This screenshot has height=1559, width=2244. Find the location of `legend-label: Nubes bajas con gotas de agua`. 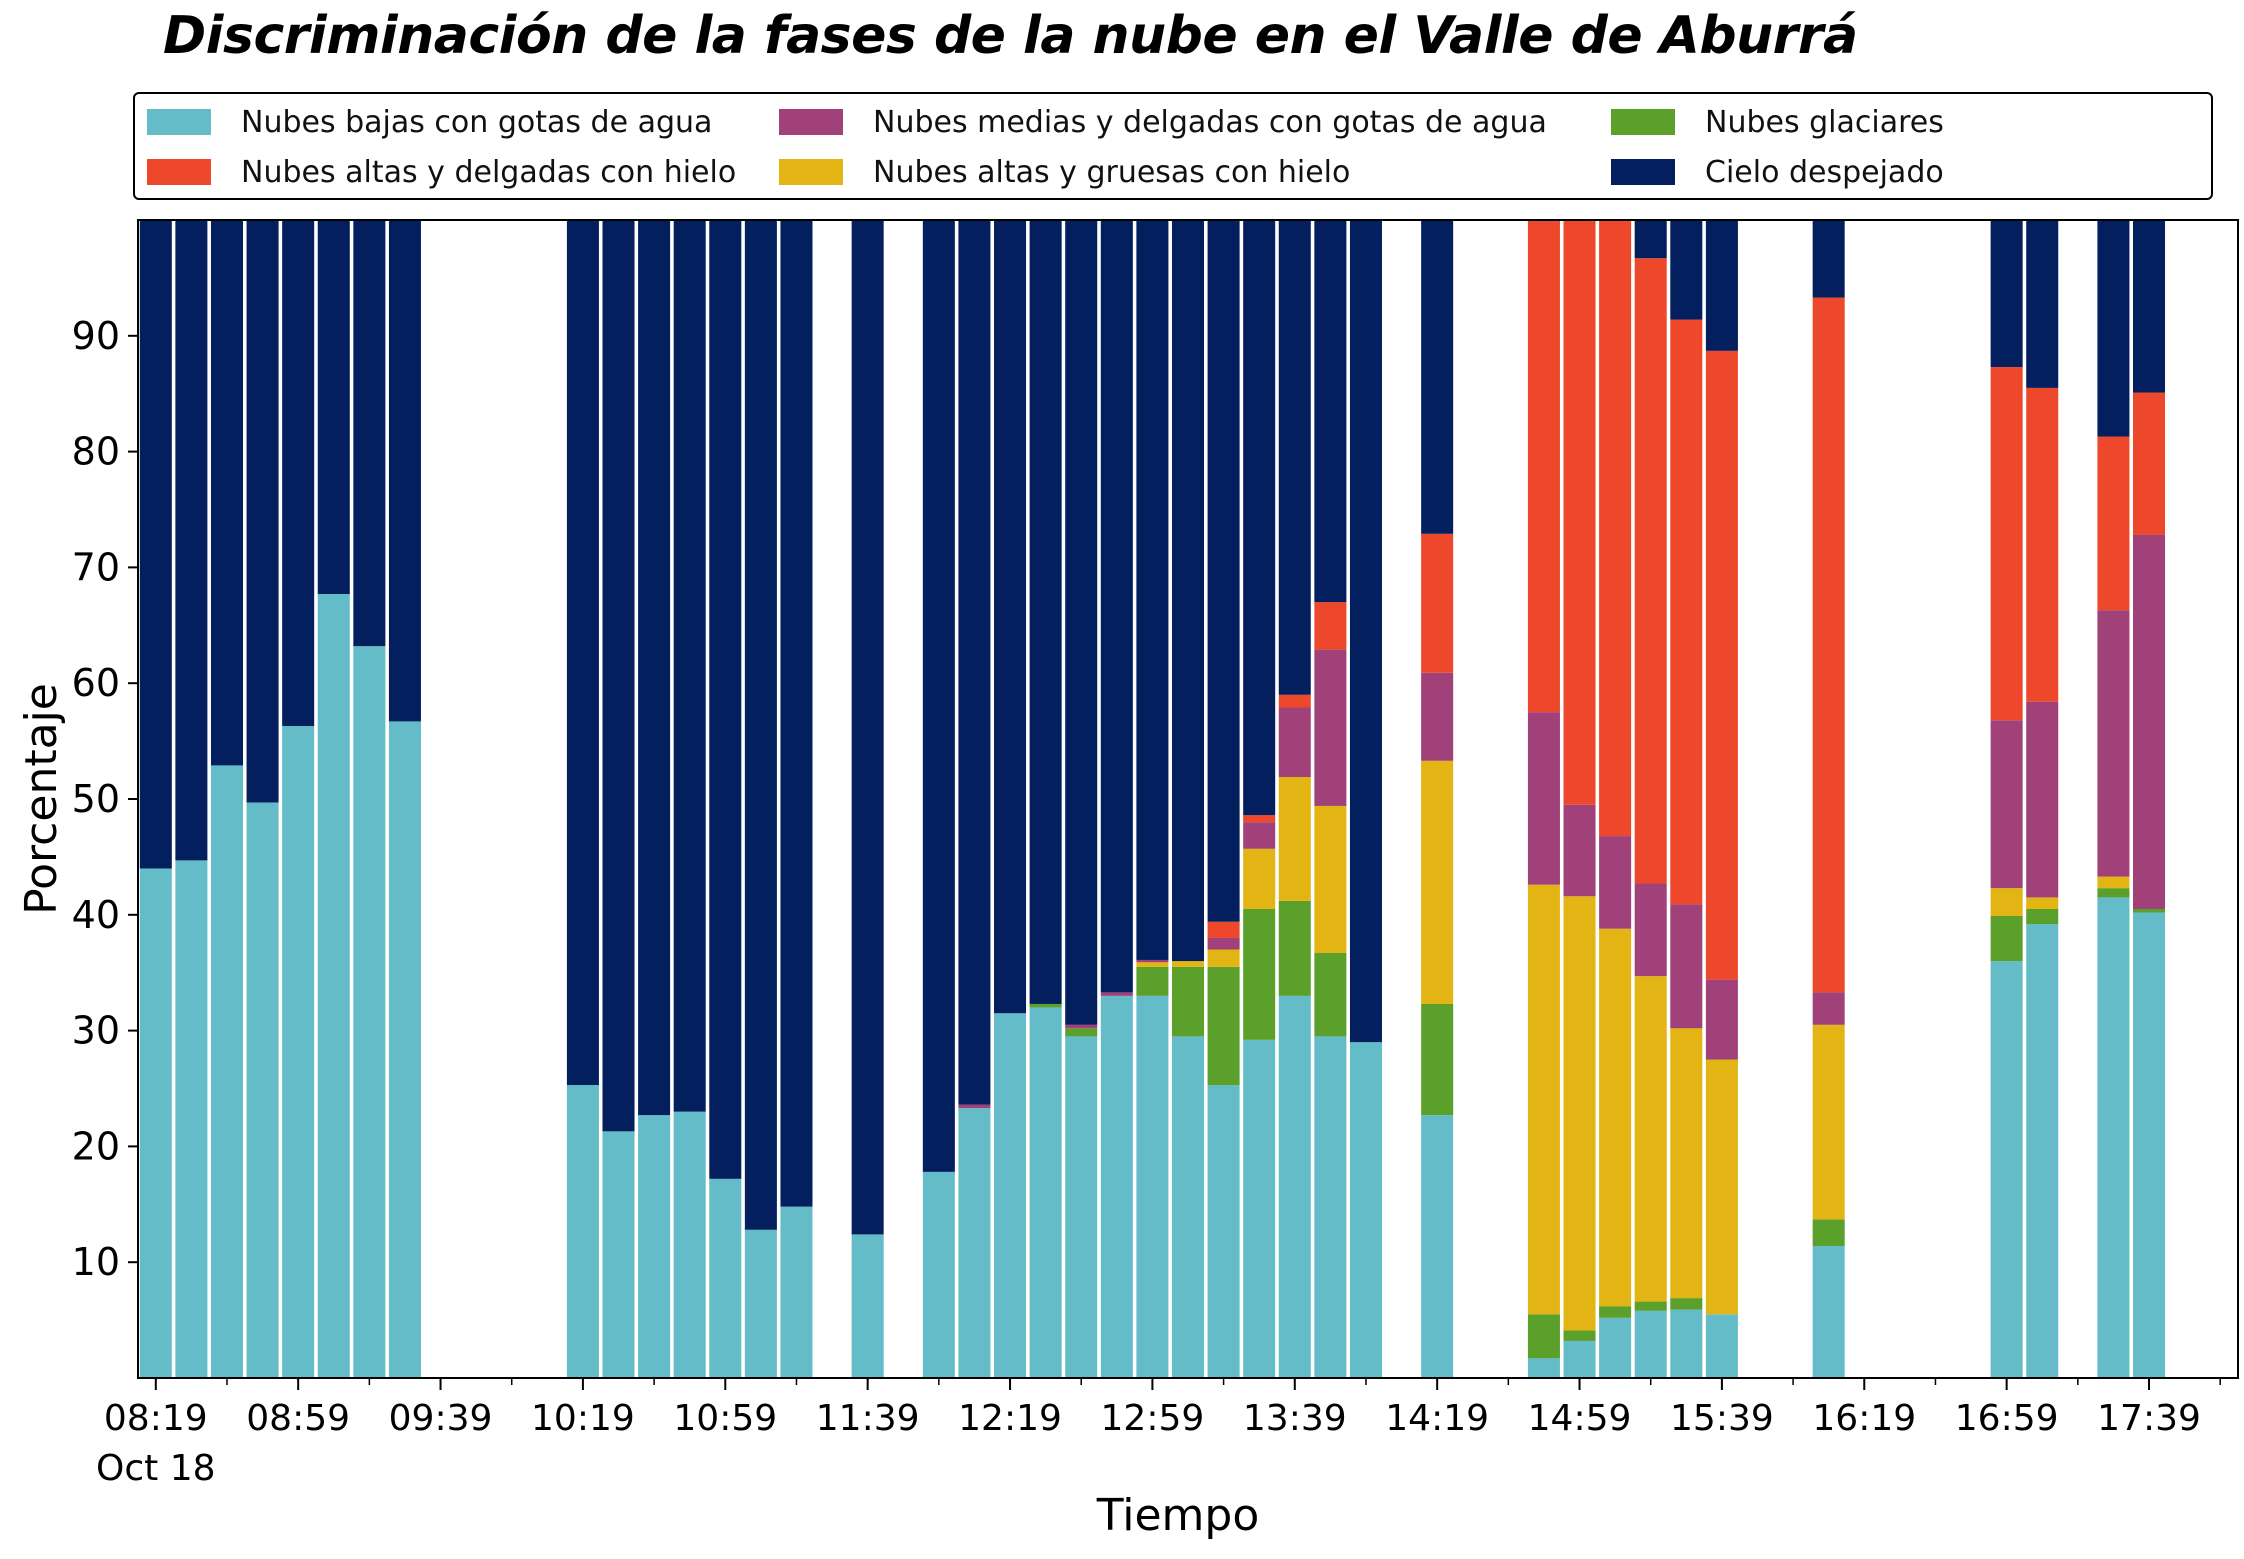

legend-label: Nubes bajas con gotas de agua is located at coordinates (477, 122).